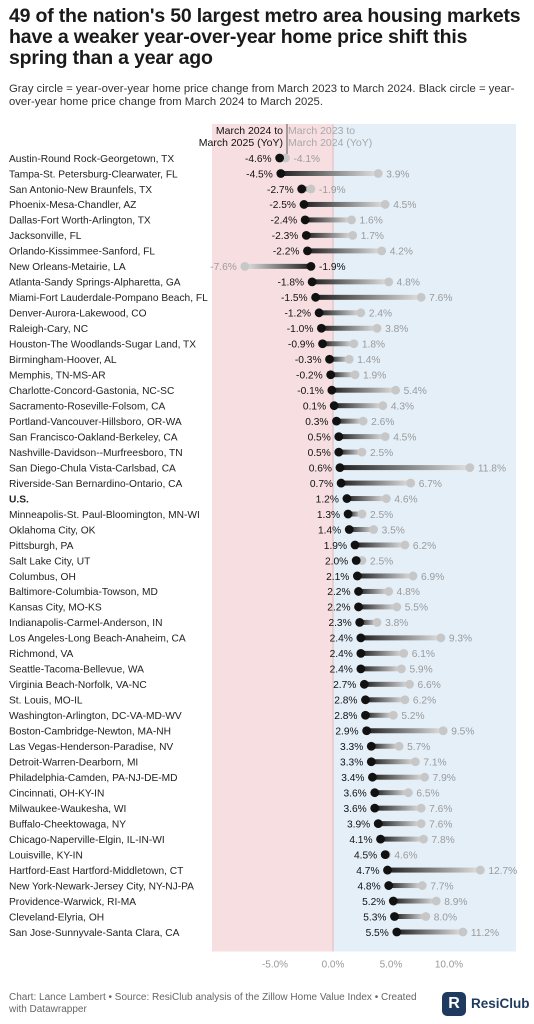 The width and height of the screenshot is (534, 1024). Describe the element at coordinates (418, 747) in the screenshot. I see `prior-value-label: 5.7%` at that location.